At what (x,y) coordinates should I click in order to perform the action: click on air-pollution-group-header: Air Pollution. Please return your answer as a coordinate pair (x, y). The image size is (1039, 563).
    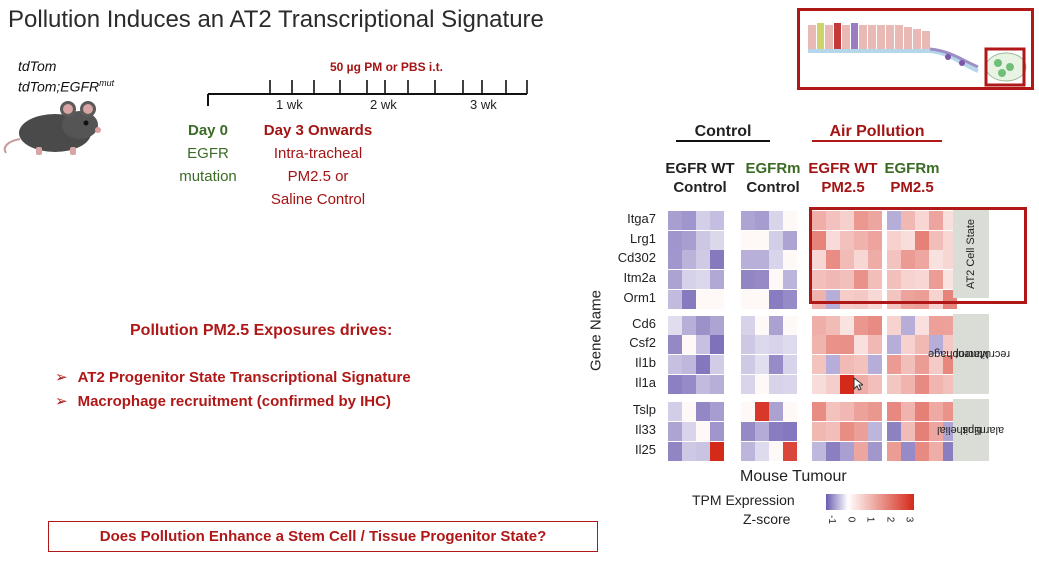
    Looking at the image, I should click on (877, 131).